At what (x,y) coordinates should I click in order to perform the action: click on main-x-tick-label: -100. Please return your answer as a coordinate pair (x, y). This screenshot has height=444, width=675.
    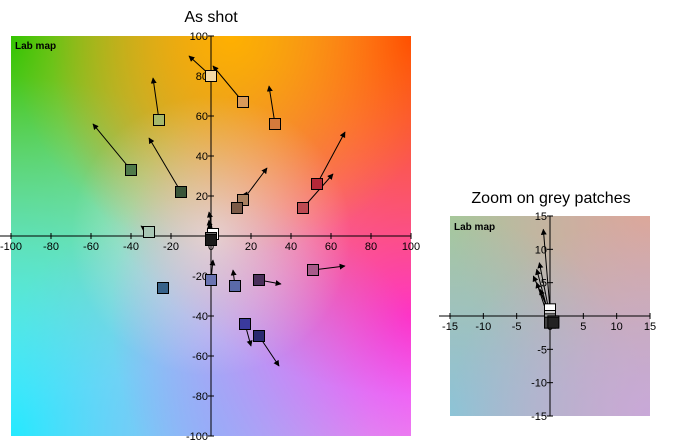
    Looking at the image, I should click on (11, 247).